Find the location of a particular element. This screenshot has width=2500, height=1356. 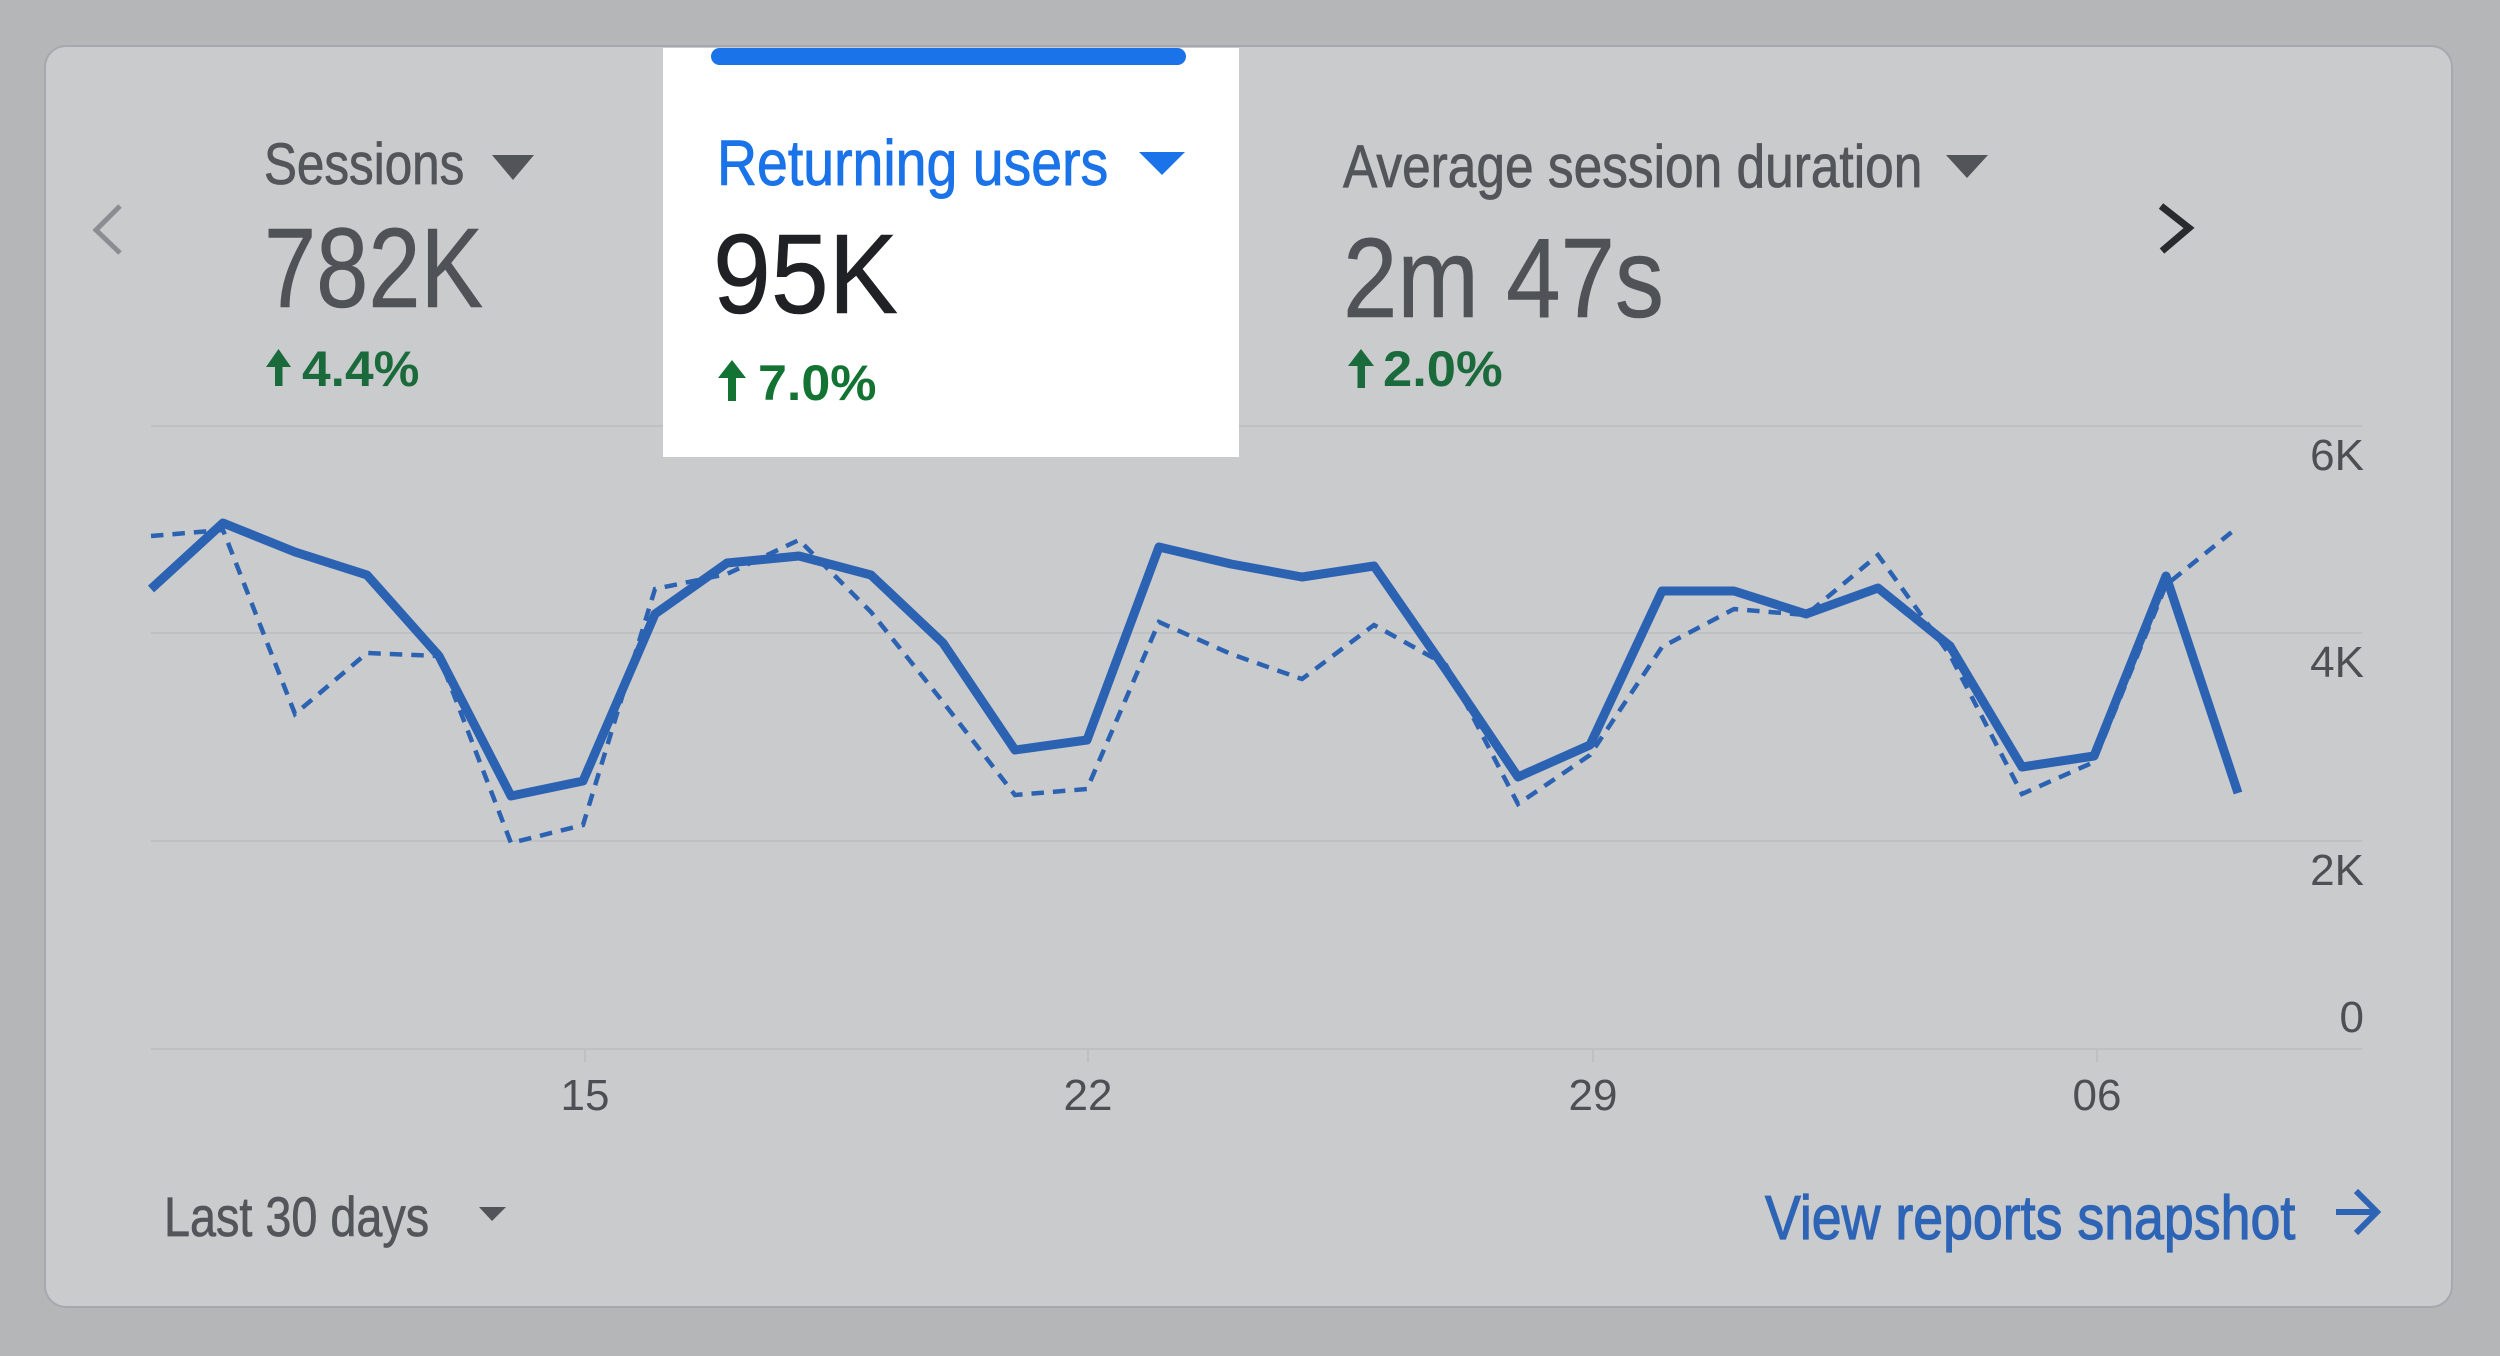

svg-text: 15 is located at coordinates (585, 1095).